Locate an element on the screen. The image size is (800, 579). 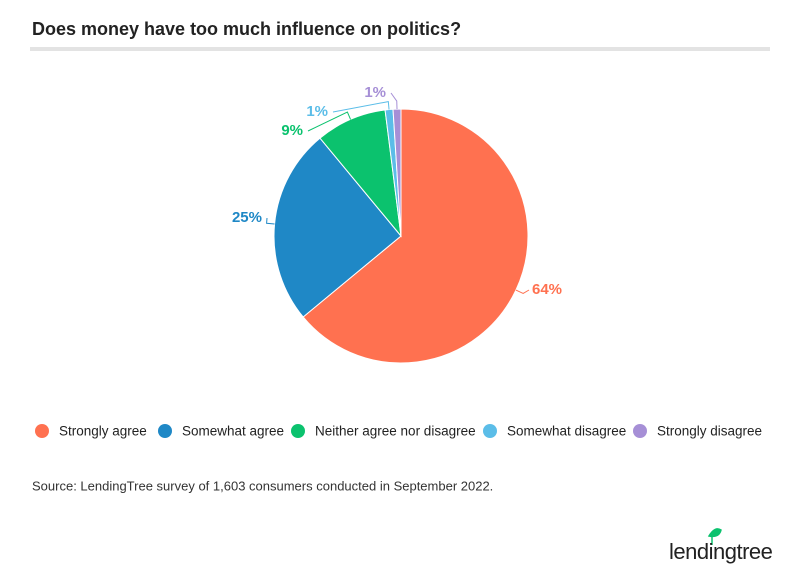
data-label: 9% is located at coordinates (292, 130).